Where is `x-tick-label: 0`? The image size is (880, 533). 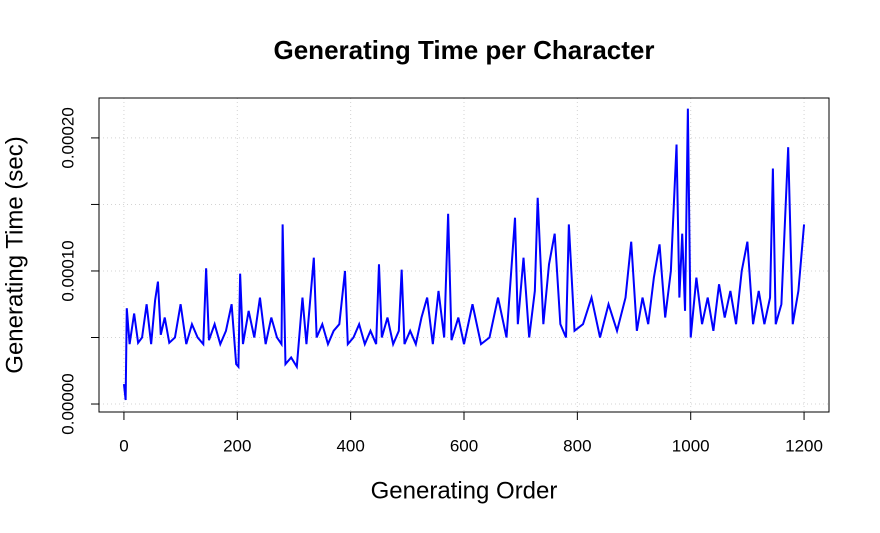
x-tick-label: 0 is located at coordinates (123, 445).